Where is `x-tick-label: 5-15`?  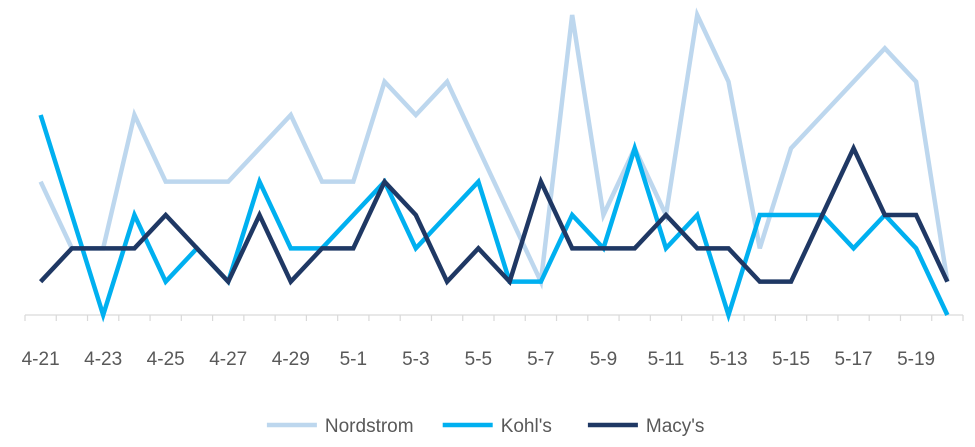 x-tick-label: 5-15 is located at coordinates (791, 359).